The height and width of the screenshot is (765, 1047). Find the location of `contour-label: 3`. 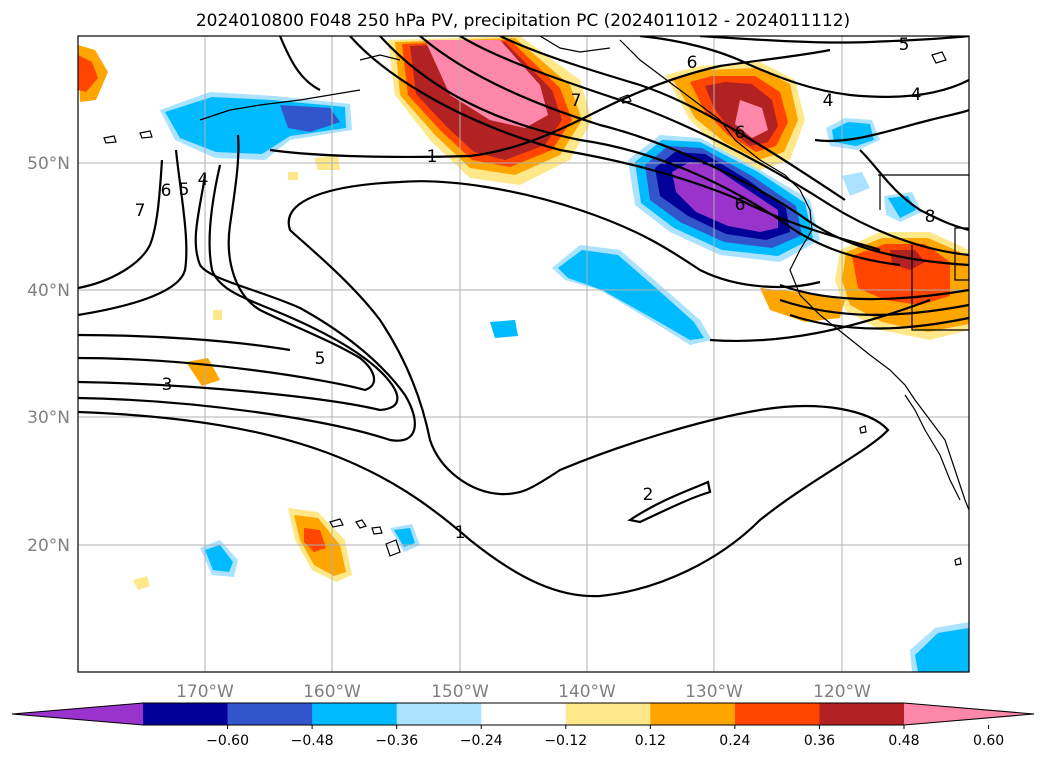

contour-label: 3 is located at coordinates (167, 385).